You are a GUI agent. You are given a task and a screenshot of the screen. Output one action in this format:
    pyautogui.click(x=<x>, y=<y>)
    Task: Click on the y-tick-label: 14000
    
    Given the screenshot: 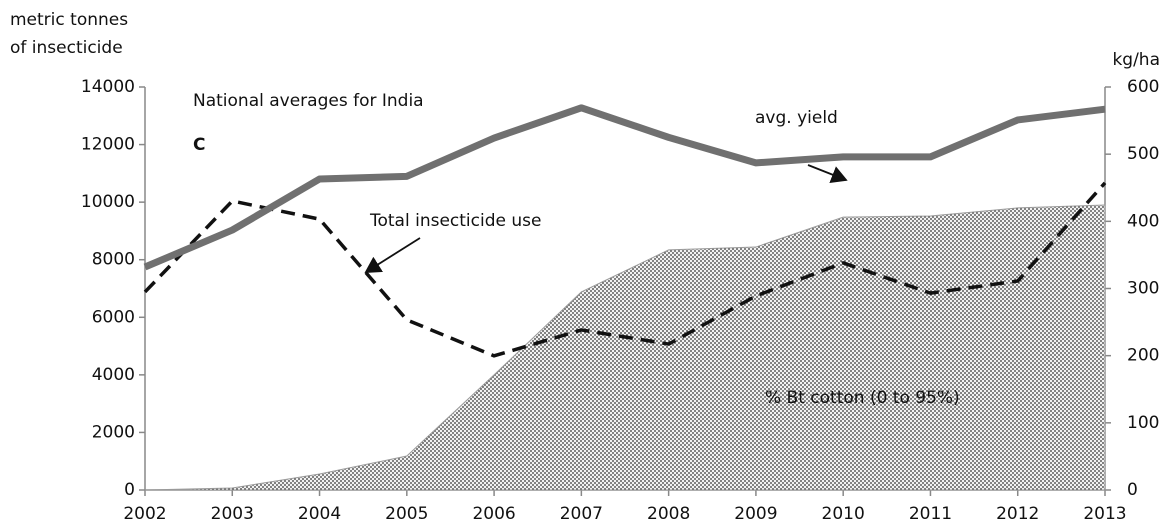 What is the action you would take?
    pyautogui.click(x=108, y=87)
    